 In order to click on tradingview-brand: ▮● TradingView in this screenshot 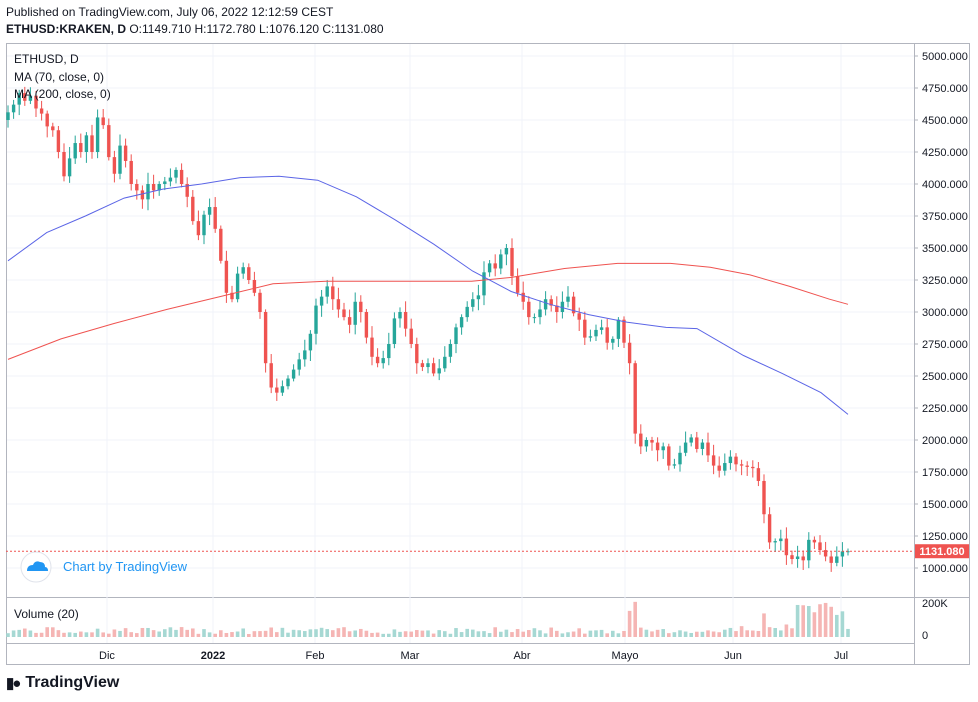, I will do `click(62, 683)`.